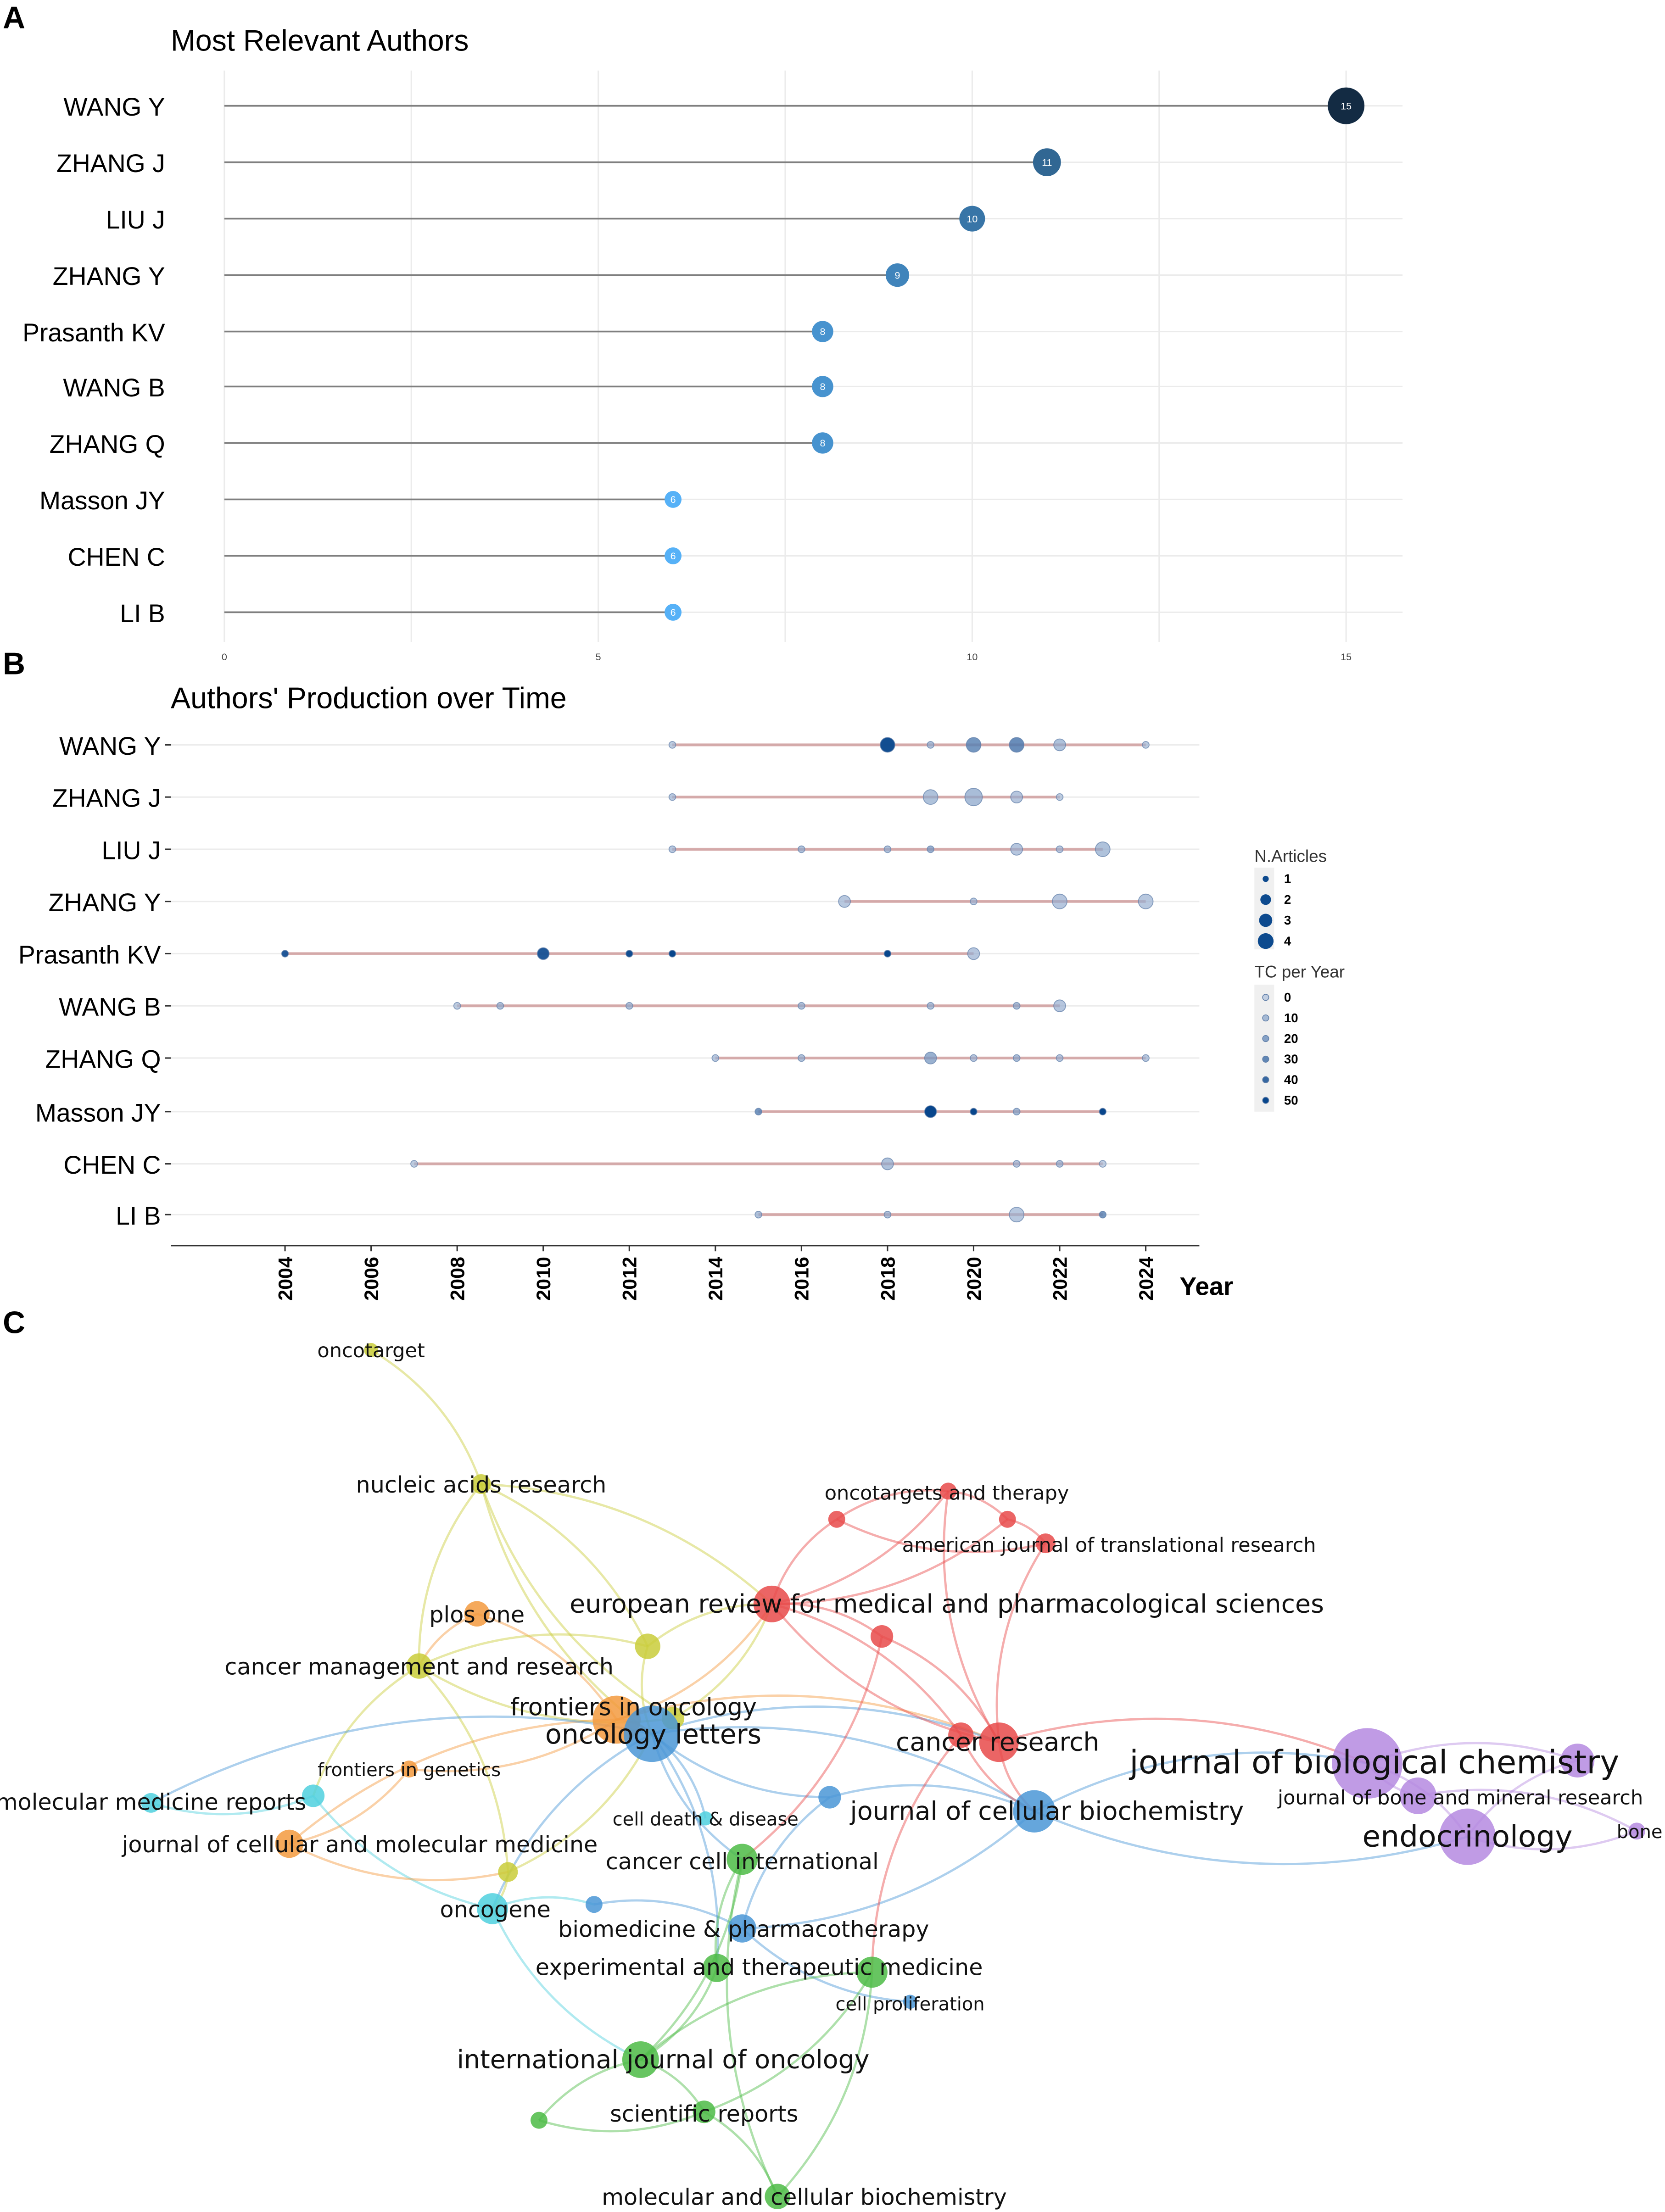  I want to click on network-node-label: endocrinology, so click(1468, 1837).